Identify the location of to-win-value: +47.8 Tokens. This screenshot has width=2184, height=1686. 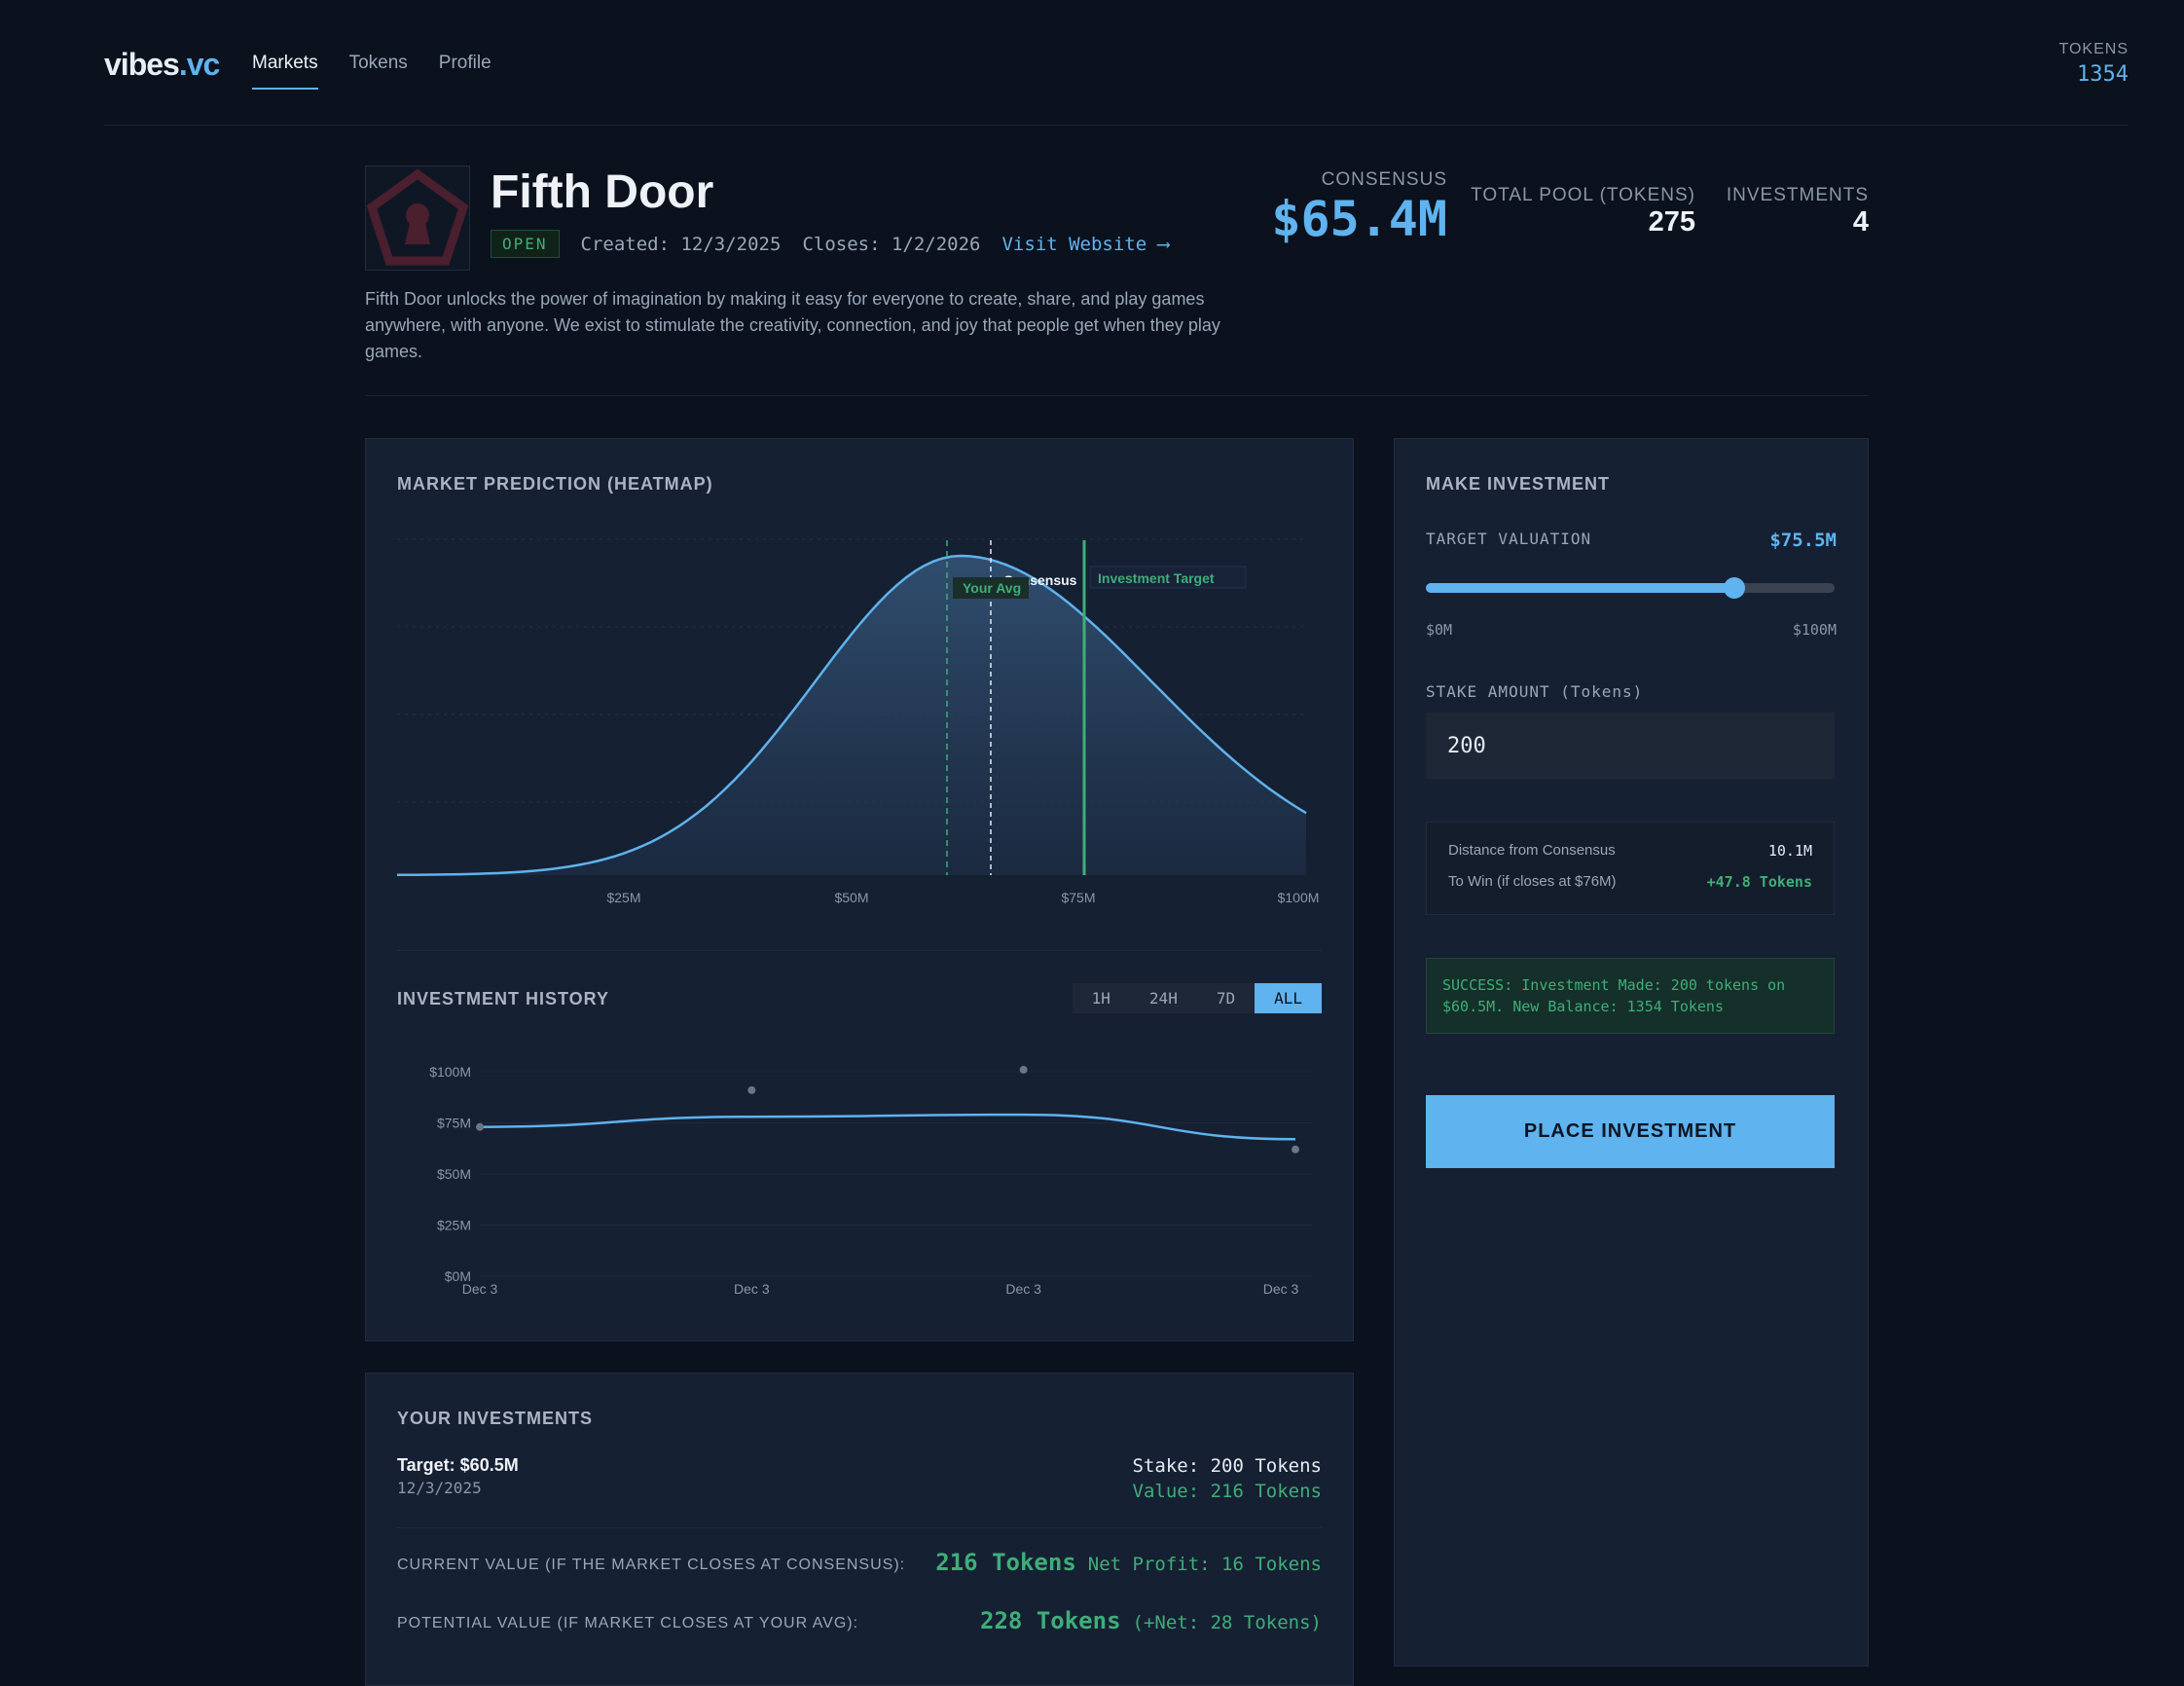
(1759, 882).